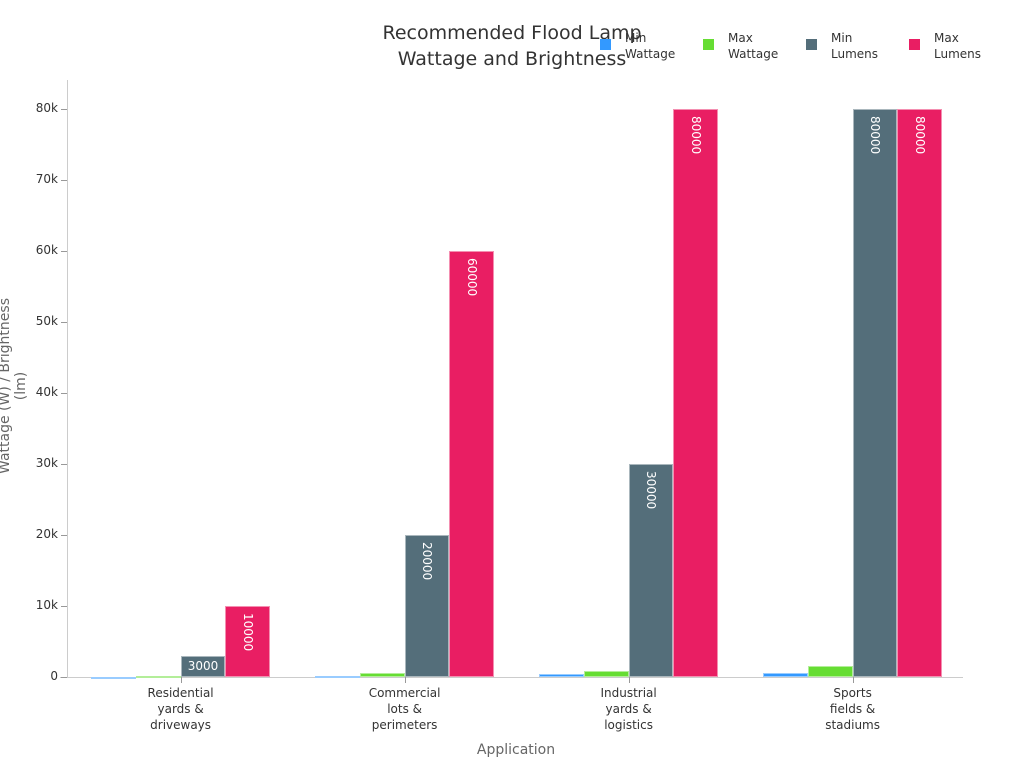 Image resolution: width=1024 pixels, height=768 pixels. I want to click on y-tick-label: 70k, so click(46, 179).